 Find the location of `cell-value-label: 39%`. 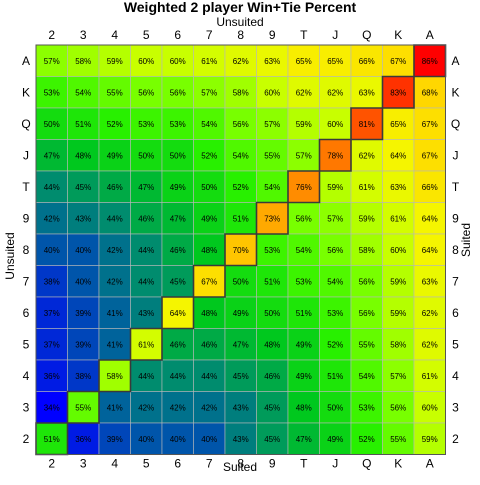

cell-value-label: 39% is located at coordinates (115, 439).